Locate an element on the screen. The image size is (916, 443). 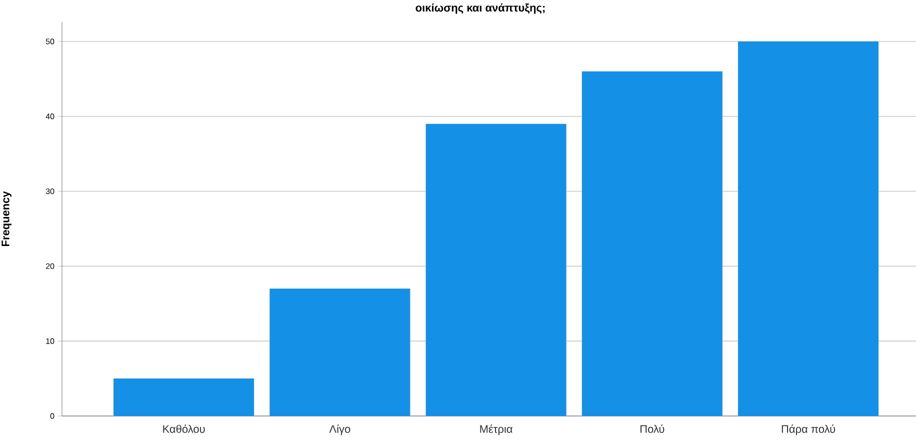
chart-title: οικίωσης και ανάπτυξης; is located at coordinates (480, 8).